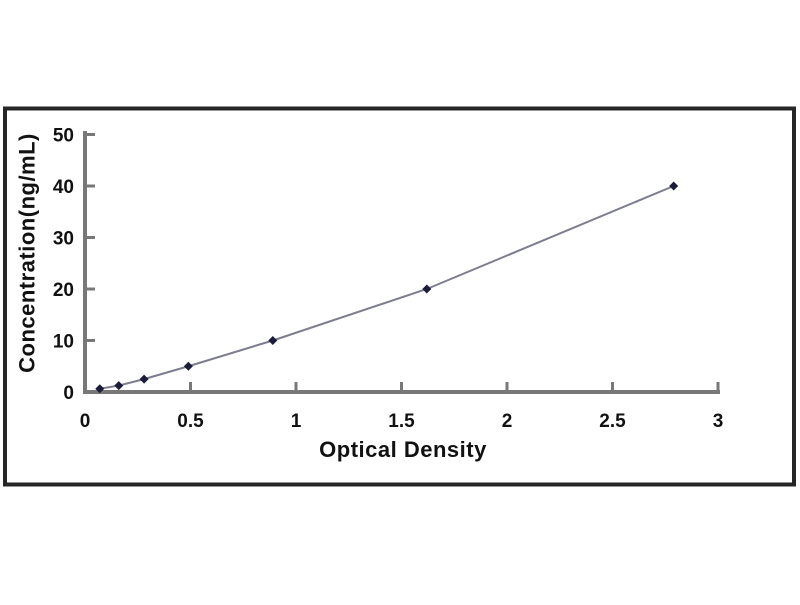 The height and width of the screenshot is (605, 800). What do you see at coordinates (68, 393) in the screenshot?
I see `y-tick-label: 0` at bounding box center [68, 393].